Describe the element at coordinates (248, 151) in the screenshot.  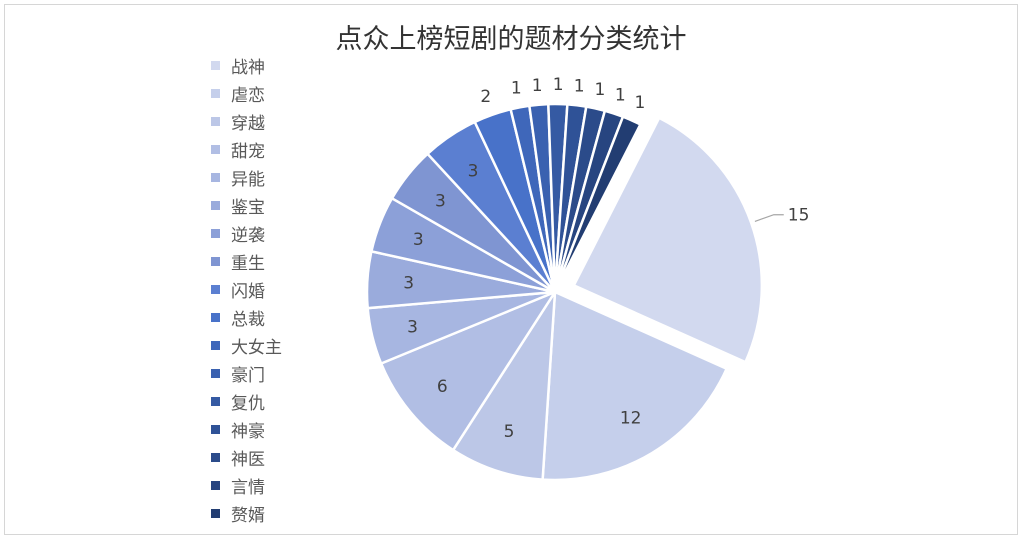
I see `legend-label: 甜宠` at that location.